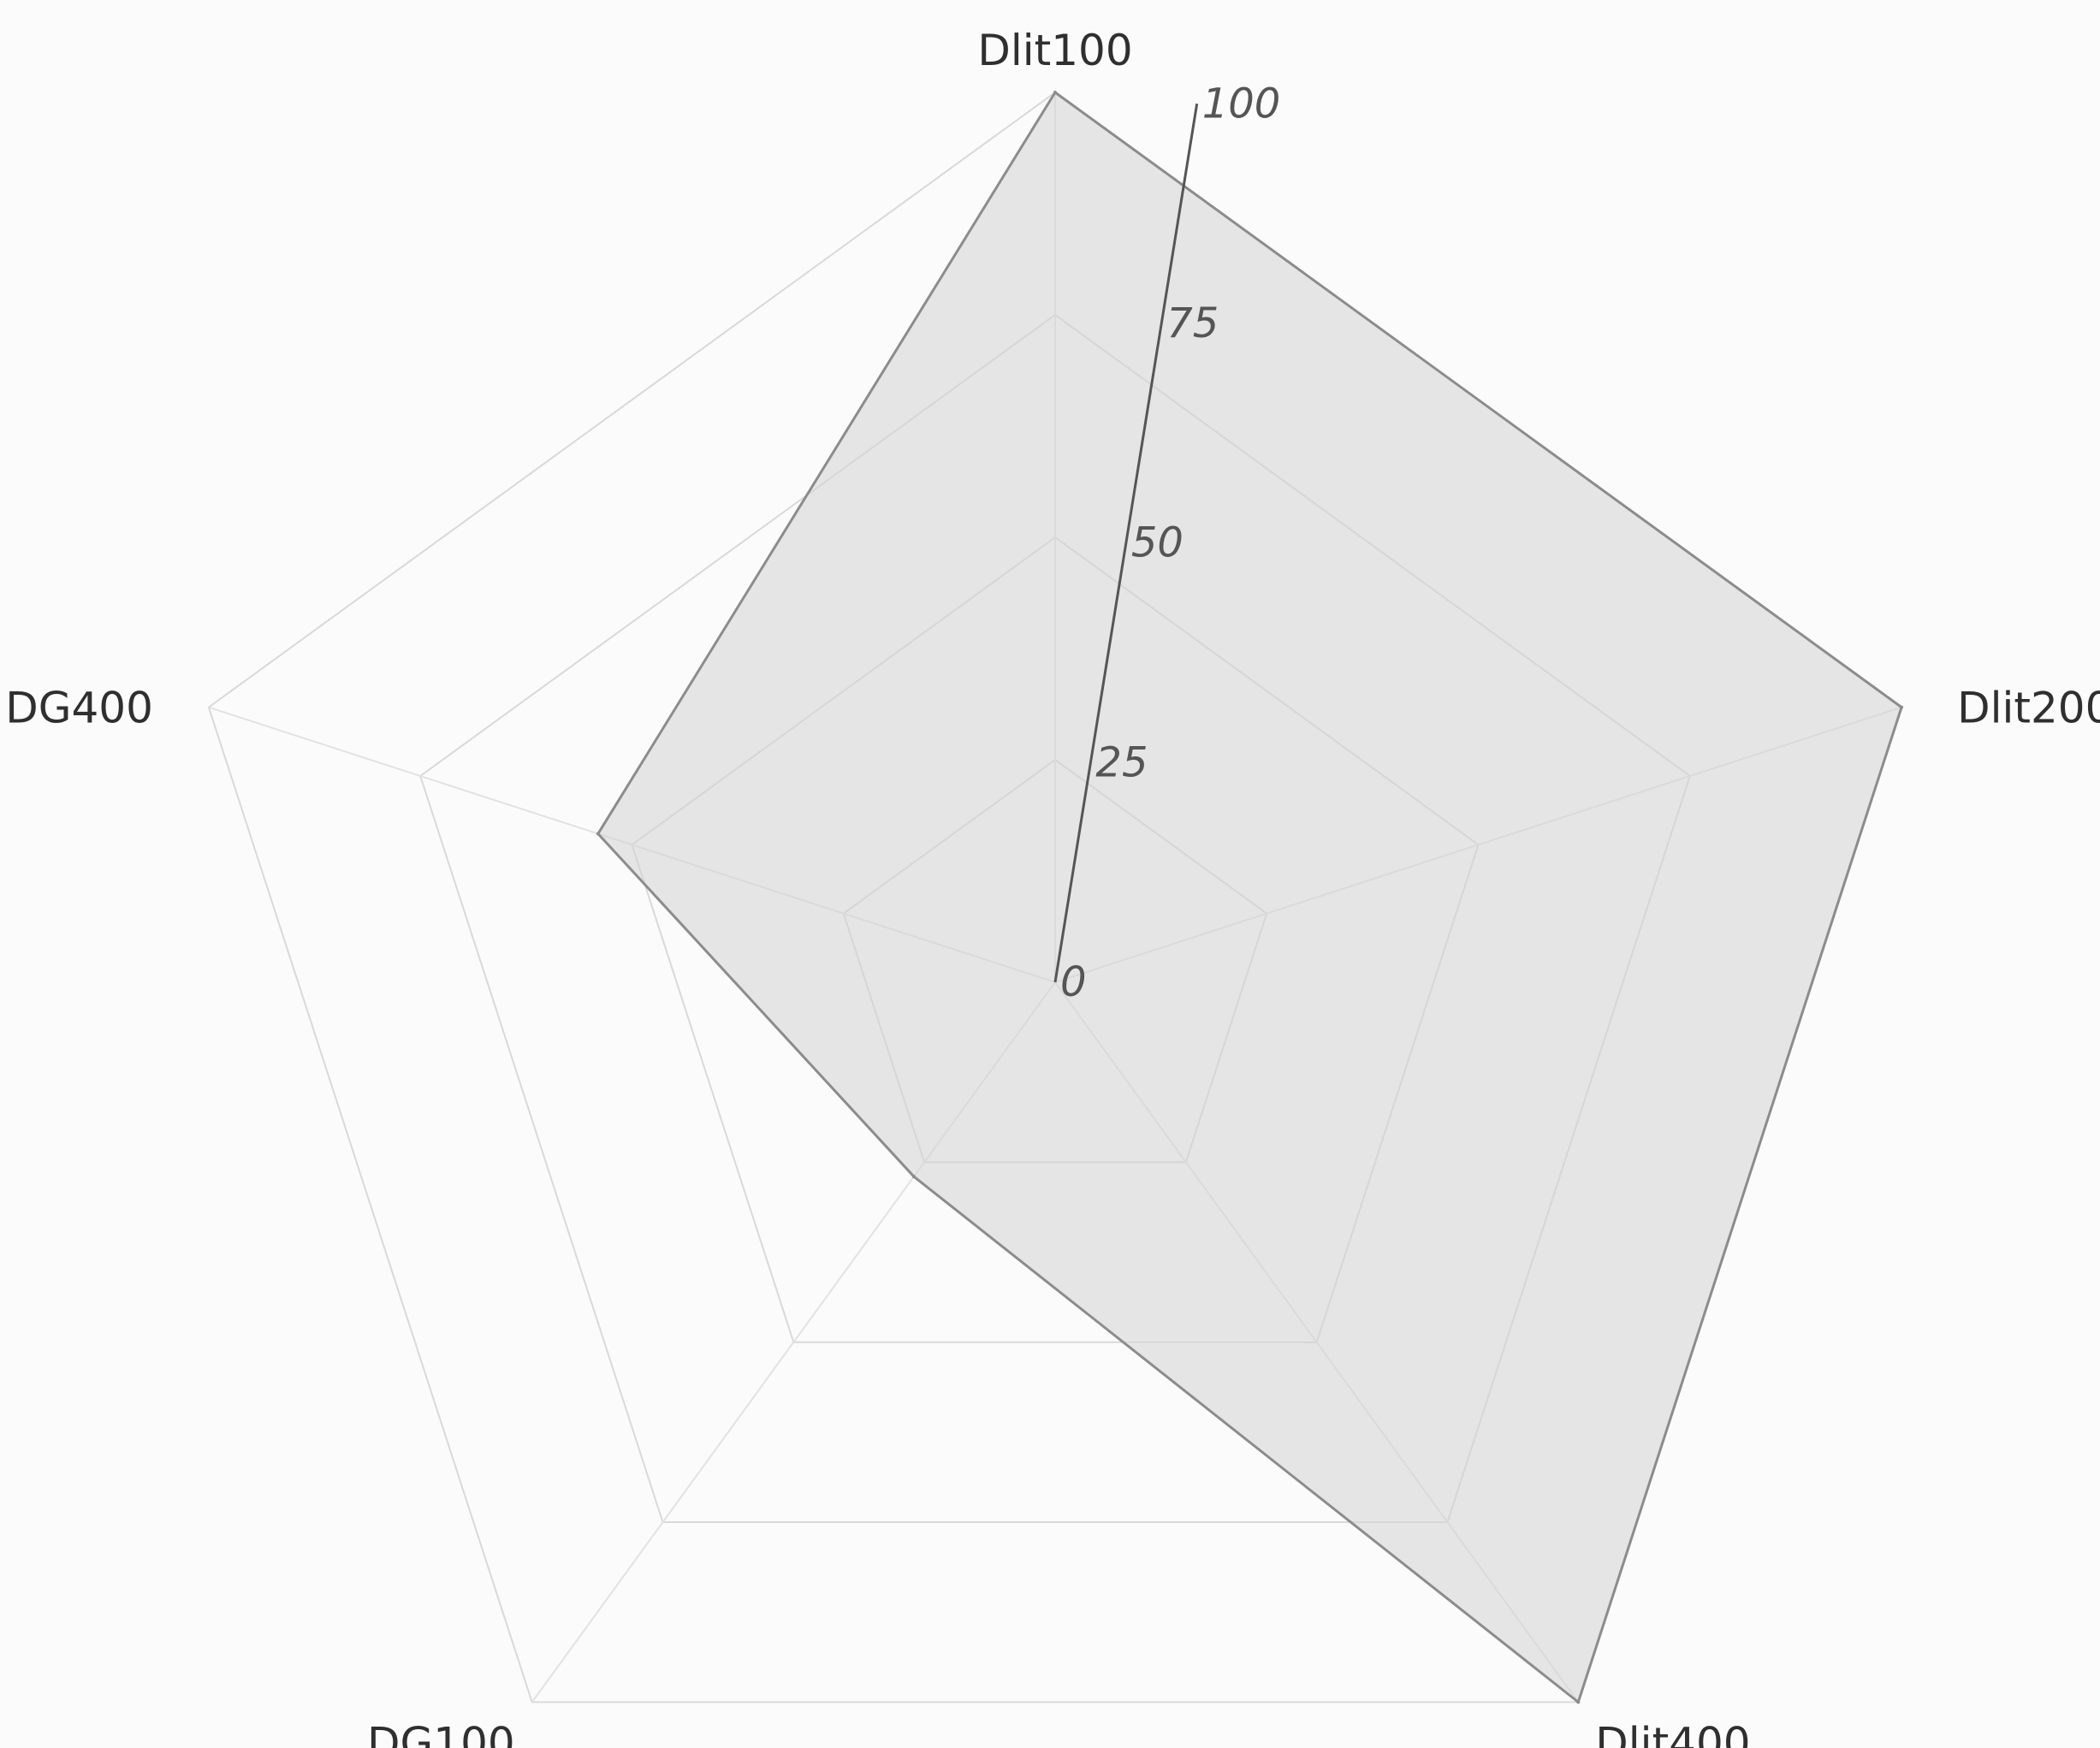 The height and width of the screenshot is (1748, 2100). I want to click on category-label-dg100: DG100, so click(441, 1733).